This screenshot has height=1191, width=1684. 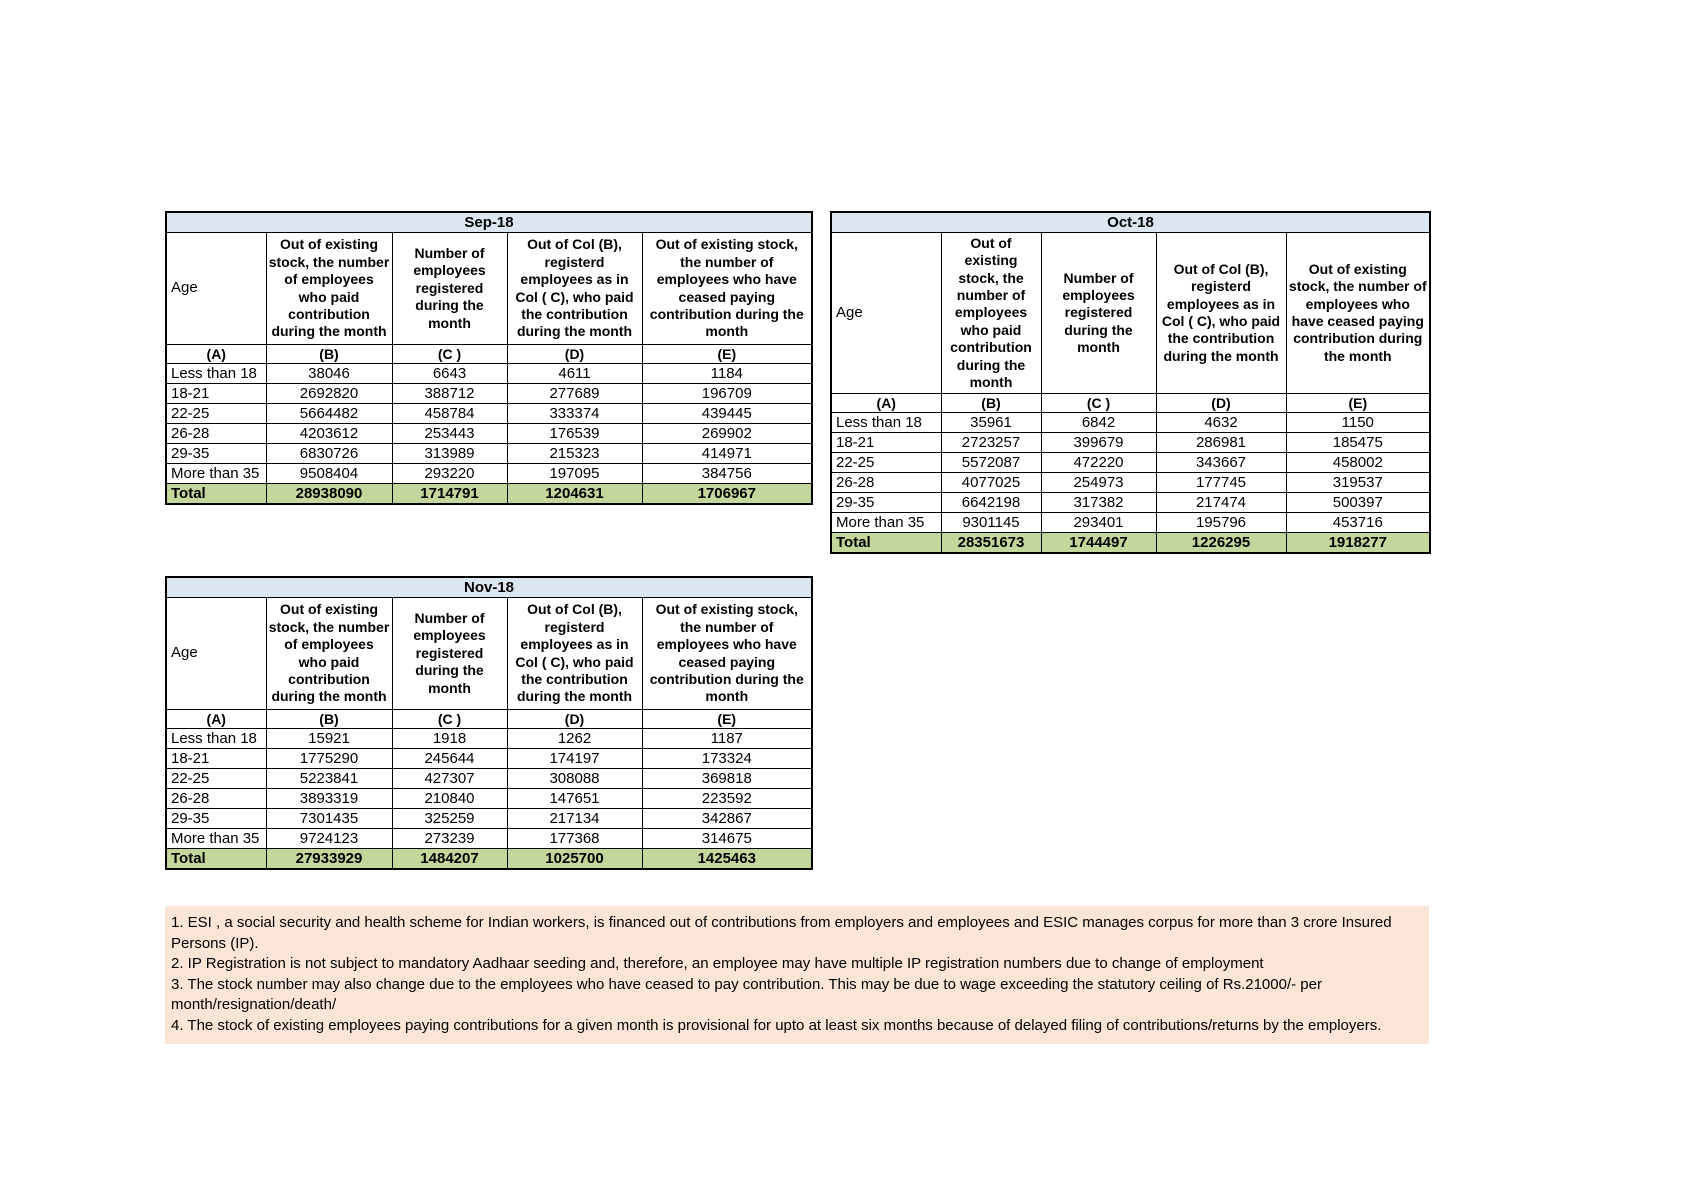 What do you see at coordinates (489, 473) in the screenshot?
I see `table-row: More than 35 9508404 293220 197095 384756` at bounding box center [489, 473].